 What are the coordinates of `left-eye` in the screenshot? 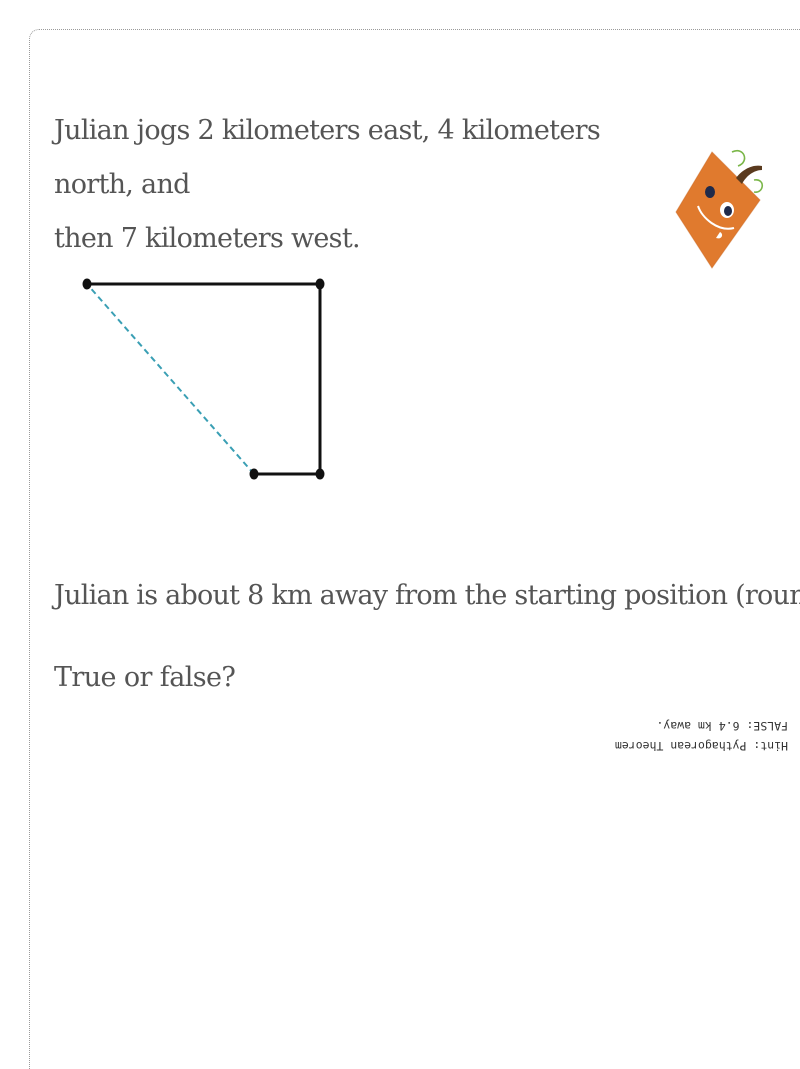 It's located at (710, 192).